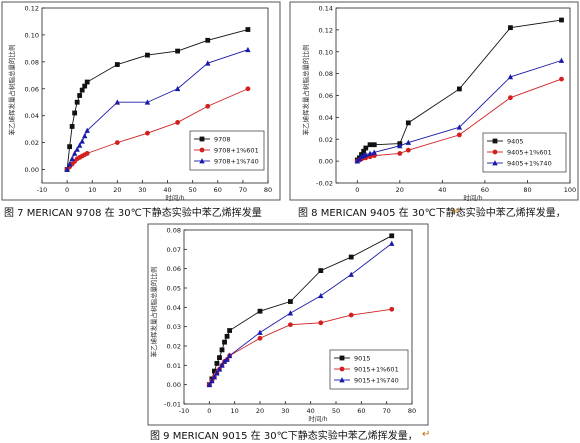 This screenshot has width=580, height=443. Describe the element at coordinates (172, 405) in the screenshot. I see `y-tick-label: -0.01` at that location.